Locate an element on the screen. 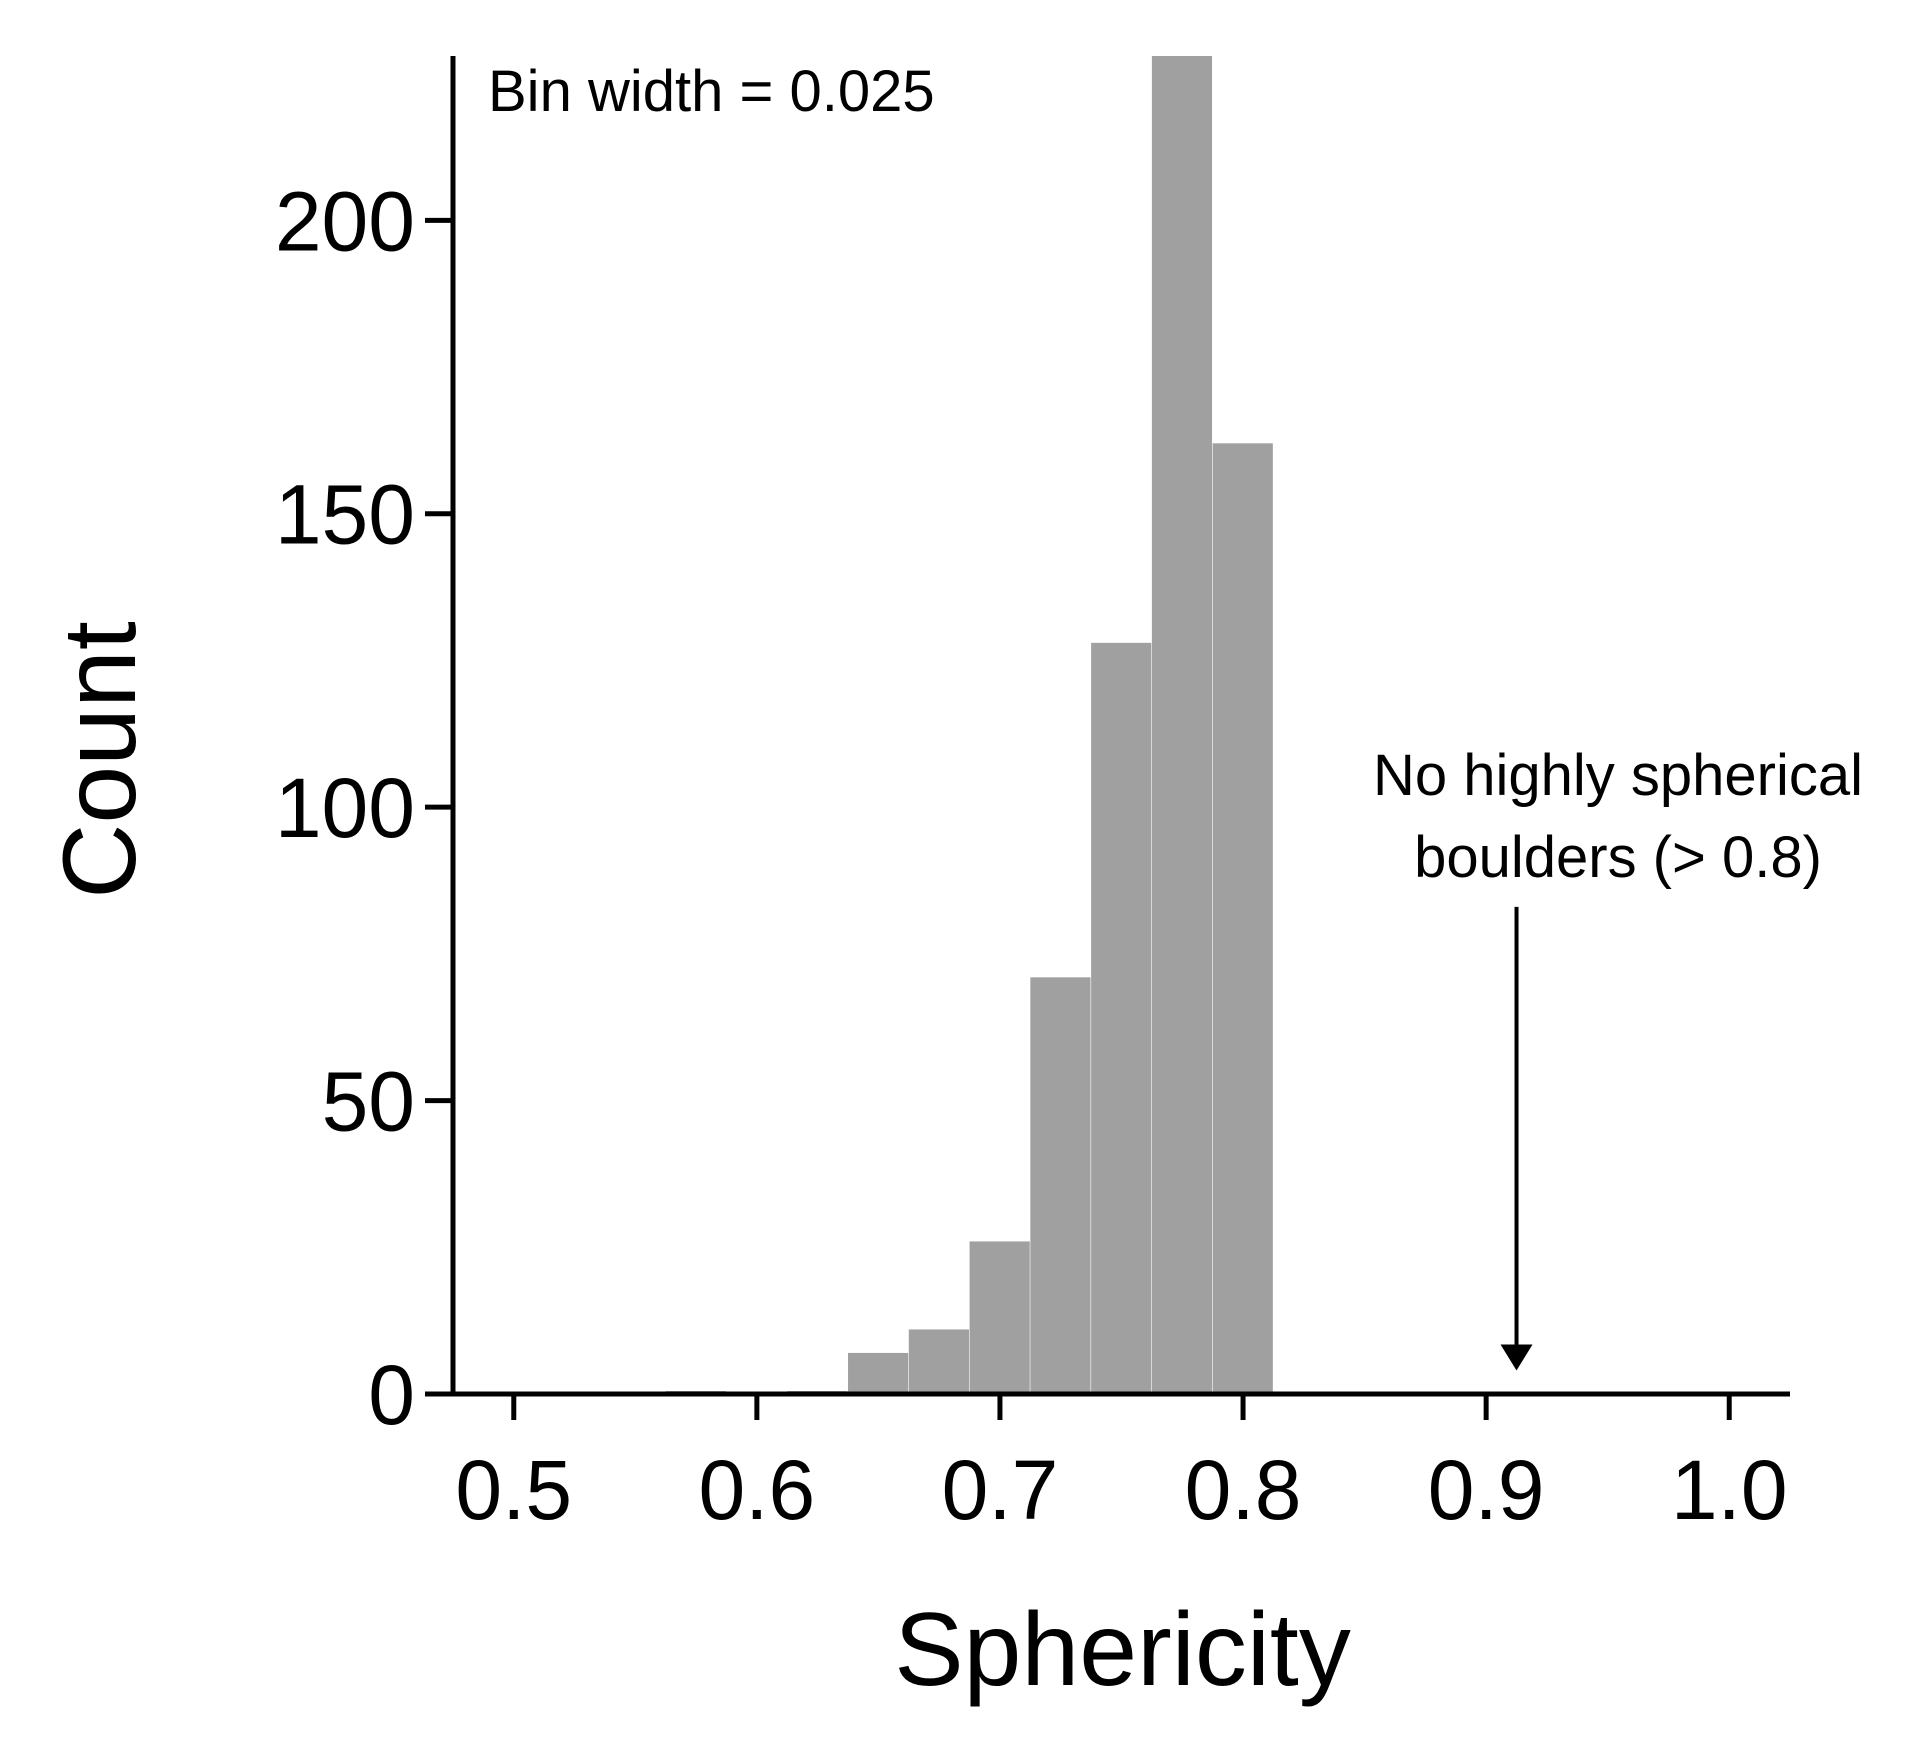  y-axis-title: Count is located at coordinates (100, 760).